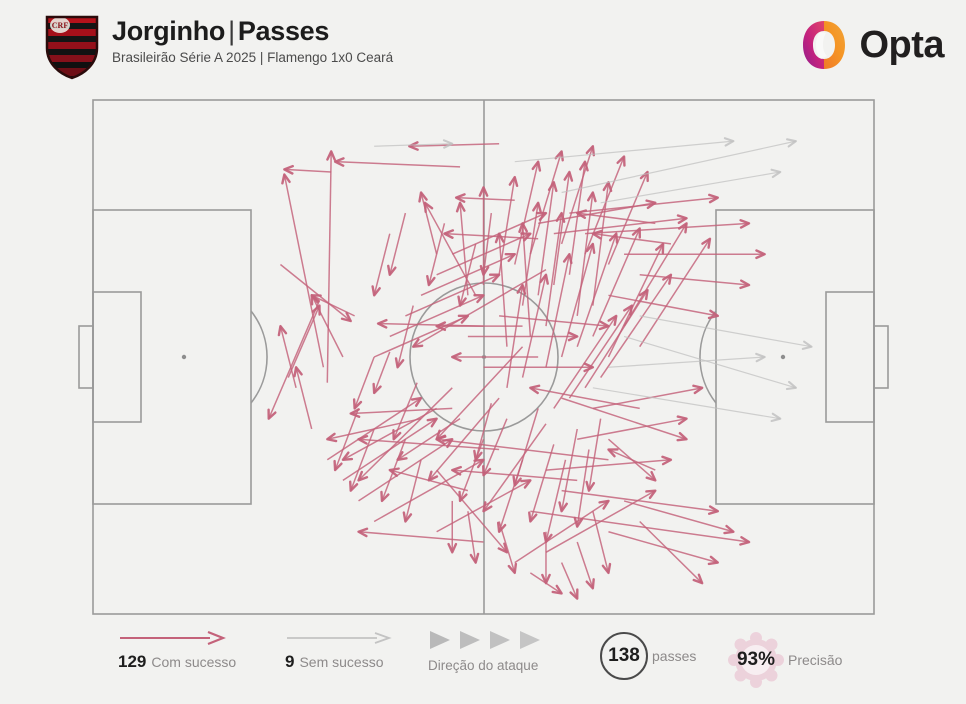 The width and height of the screenshot is (966, 704). I want to click on stat-category: Passes, so click(283, 31).